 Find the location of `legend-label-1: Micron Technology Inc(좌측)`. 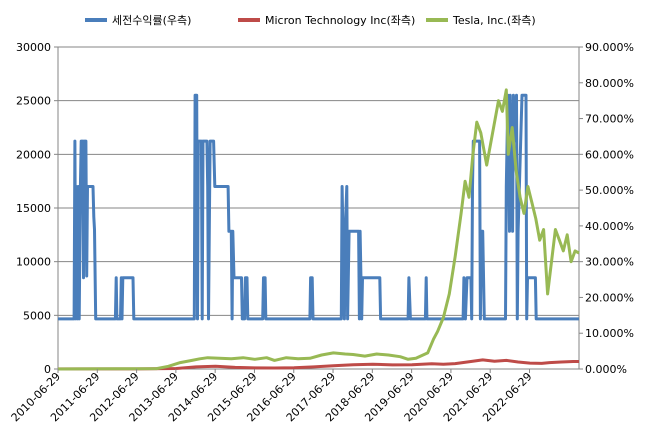

legend-label-1: Micron Technology Inc(좌측) is located at coordinates (340, 20).